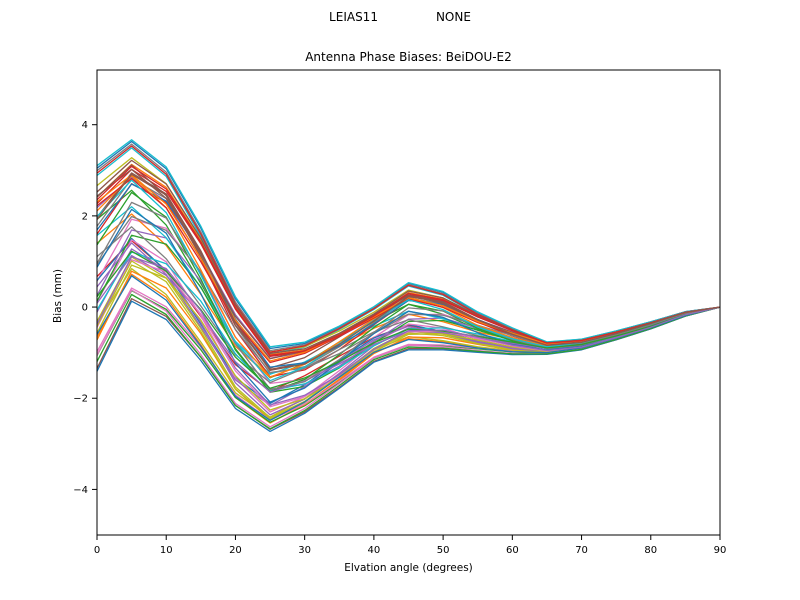  I want to click on y-tick-label: −2, so click(80, 399).